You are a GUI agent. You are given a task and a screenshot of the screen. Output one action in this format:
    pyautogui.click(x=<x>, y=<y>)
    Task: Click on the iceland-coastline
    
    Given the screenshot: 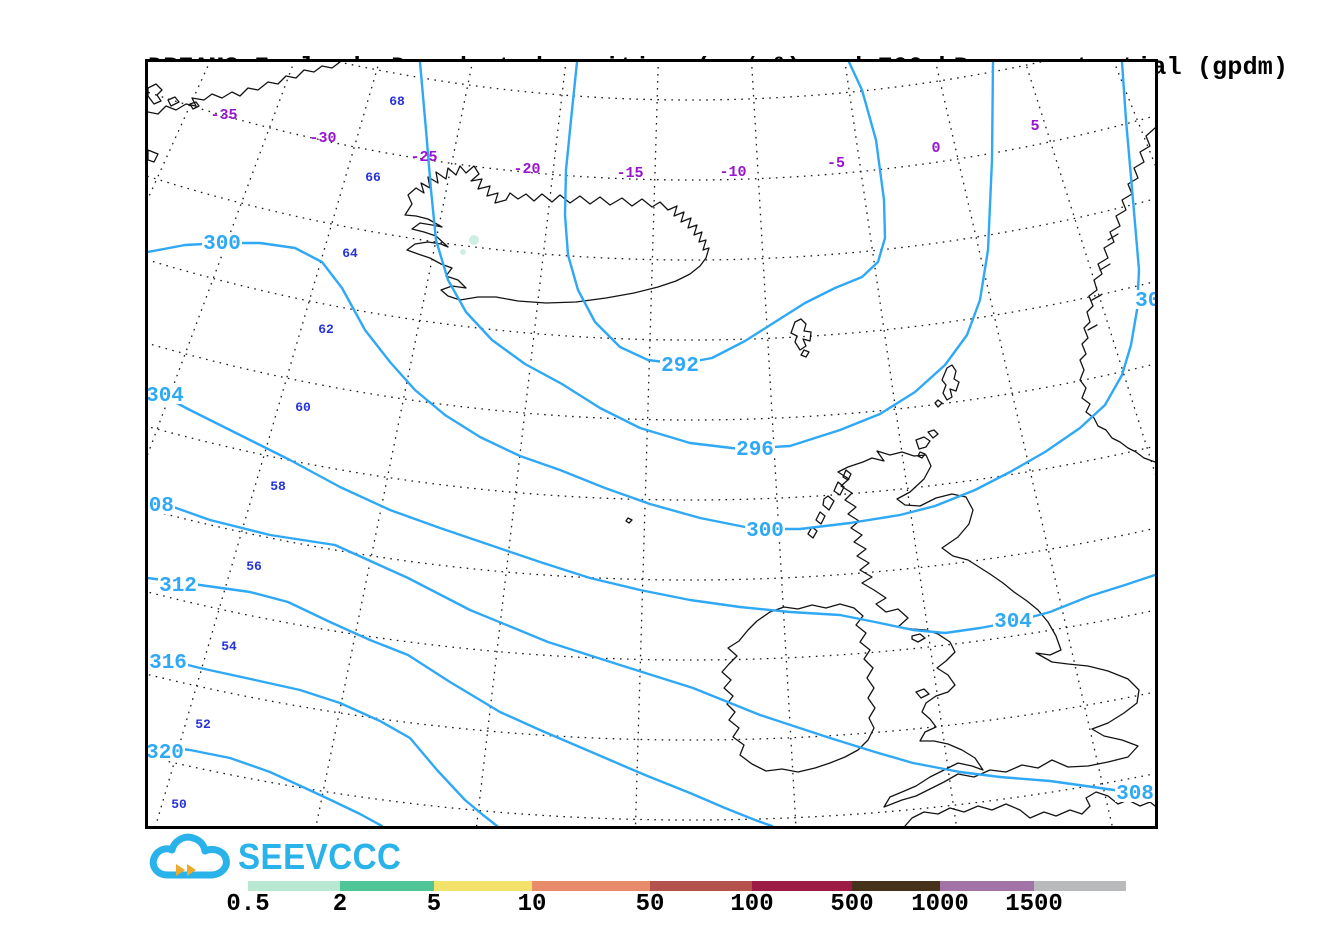 What is the action you would take?
    pyautogui.click(x=557, y=234)
    